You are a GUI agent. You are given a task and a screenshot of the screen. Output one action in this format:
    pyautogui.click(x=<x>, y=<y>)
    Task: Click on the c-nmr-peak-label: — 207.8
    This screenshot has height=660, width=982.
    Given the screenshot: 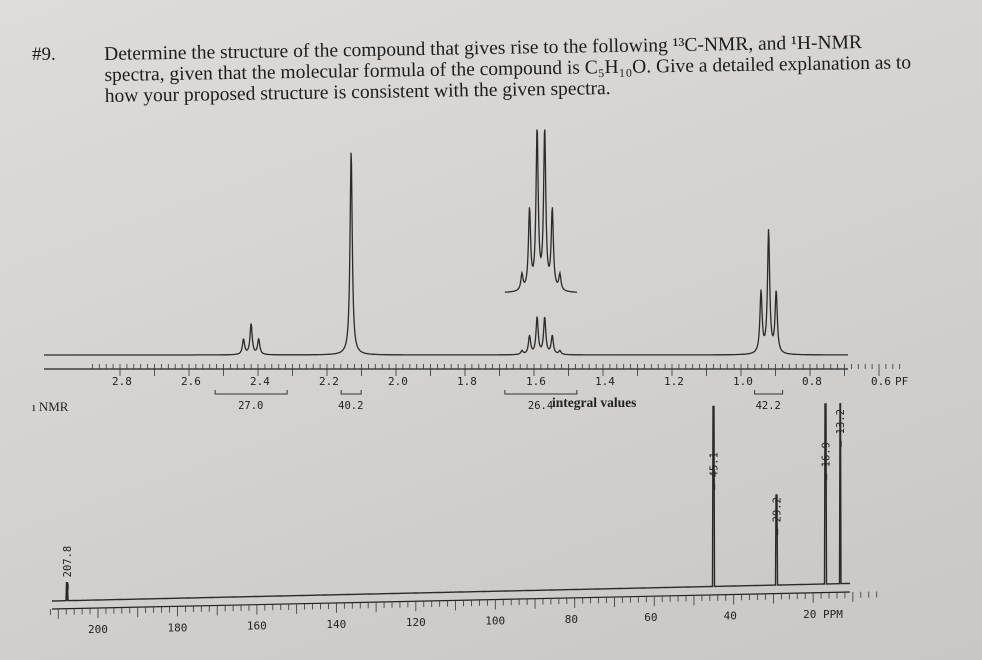 What is the action you would take?
    pyautogui.click(x=68, y=568)
    